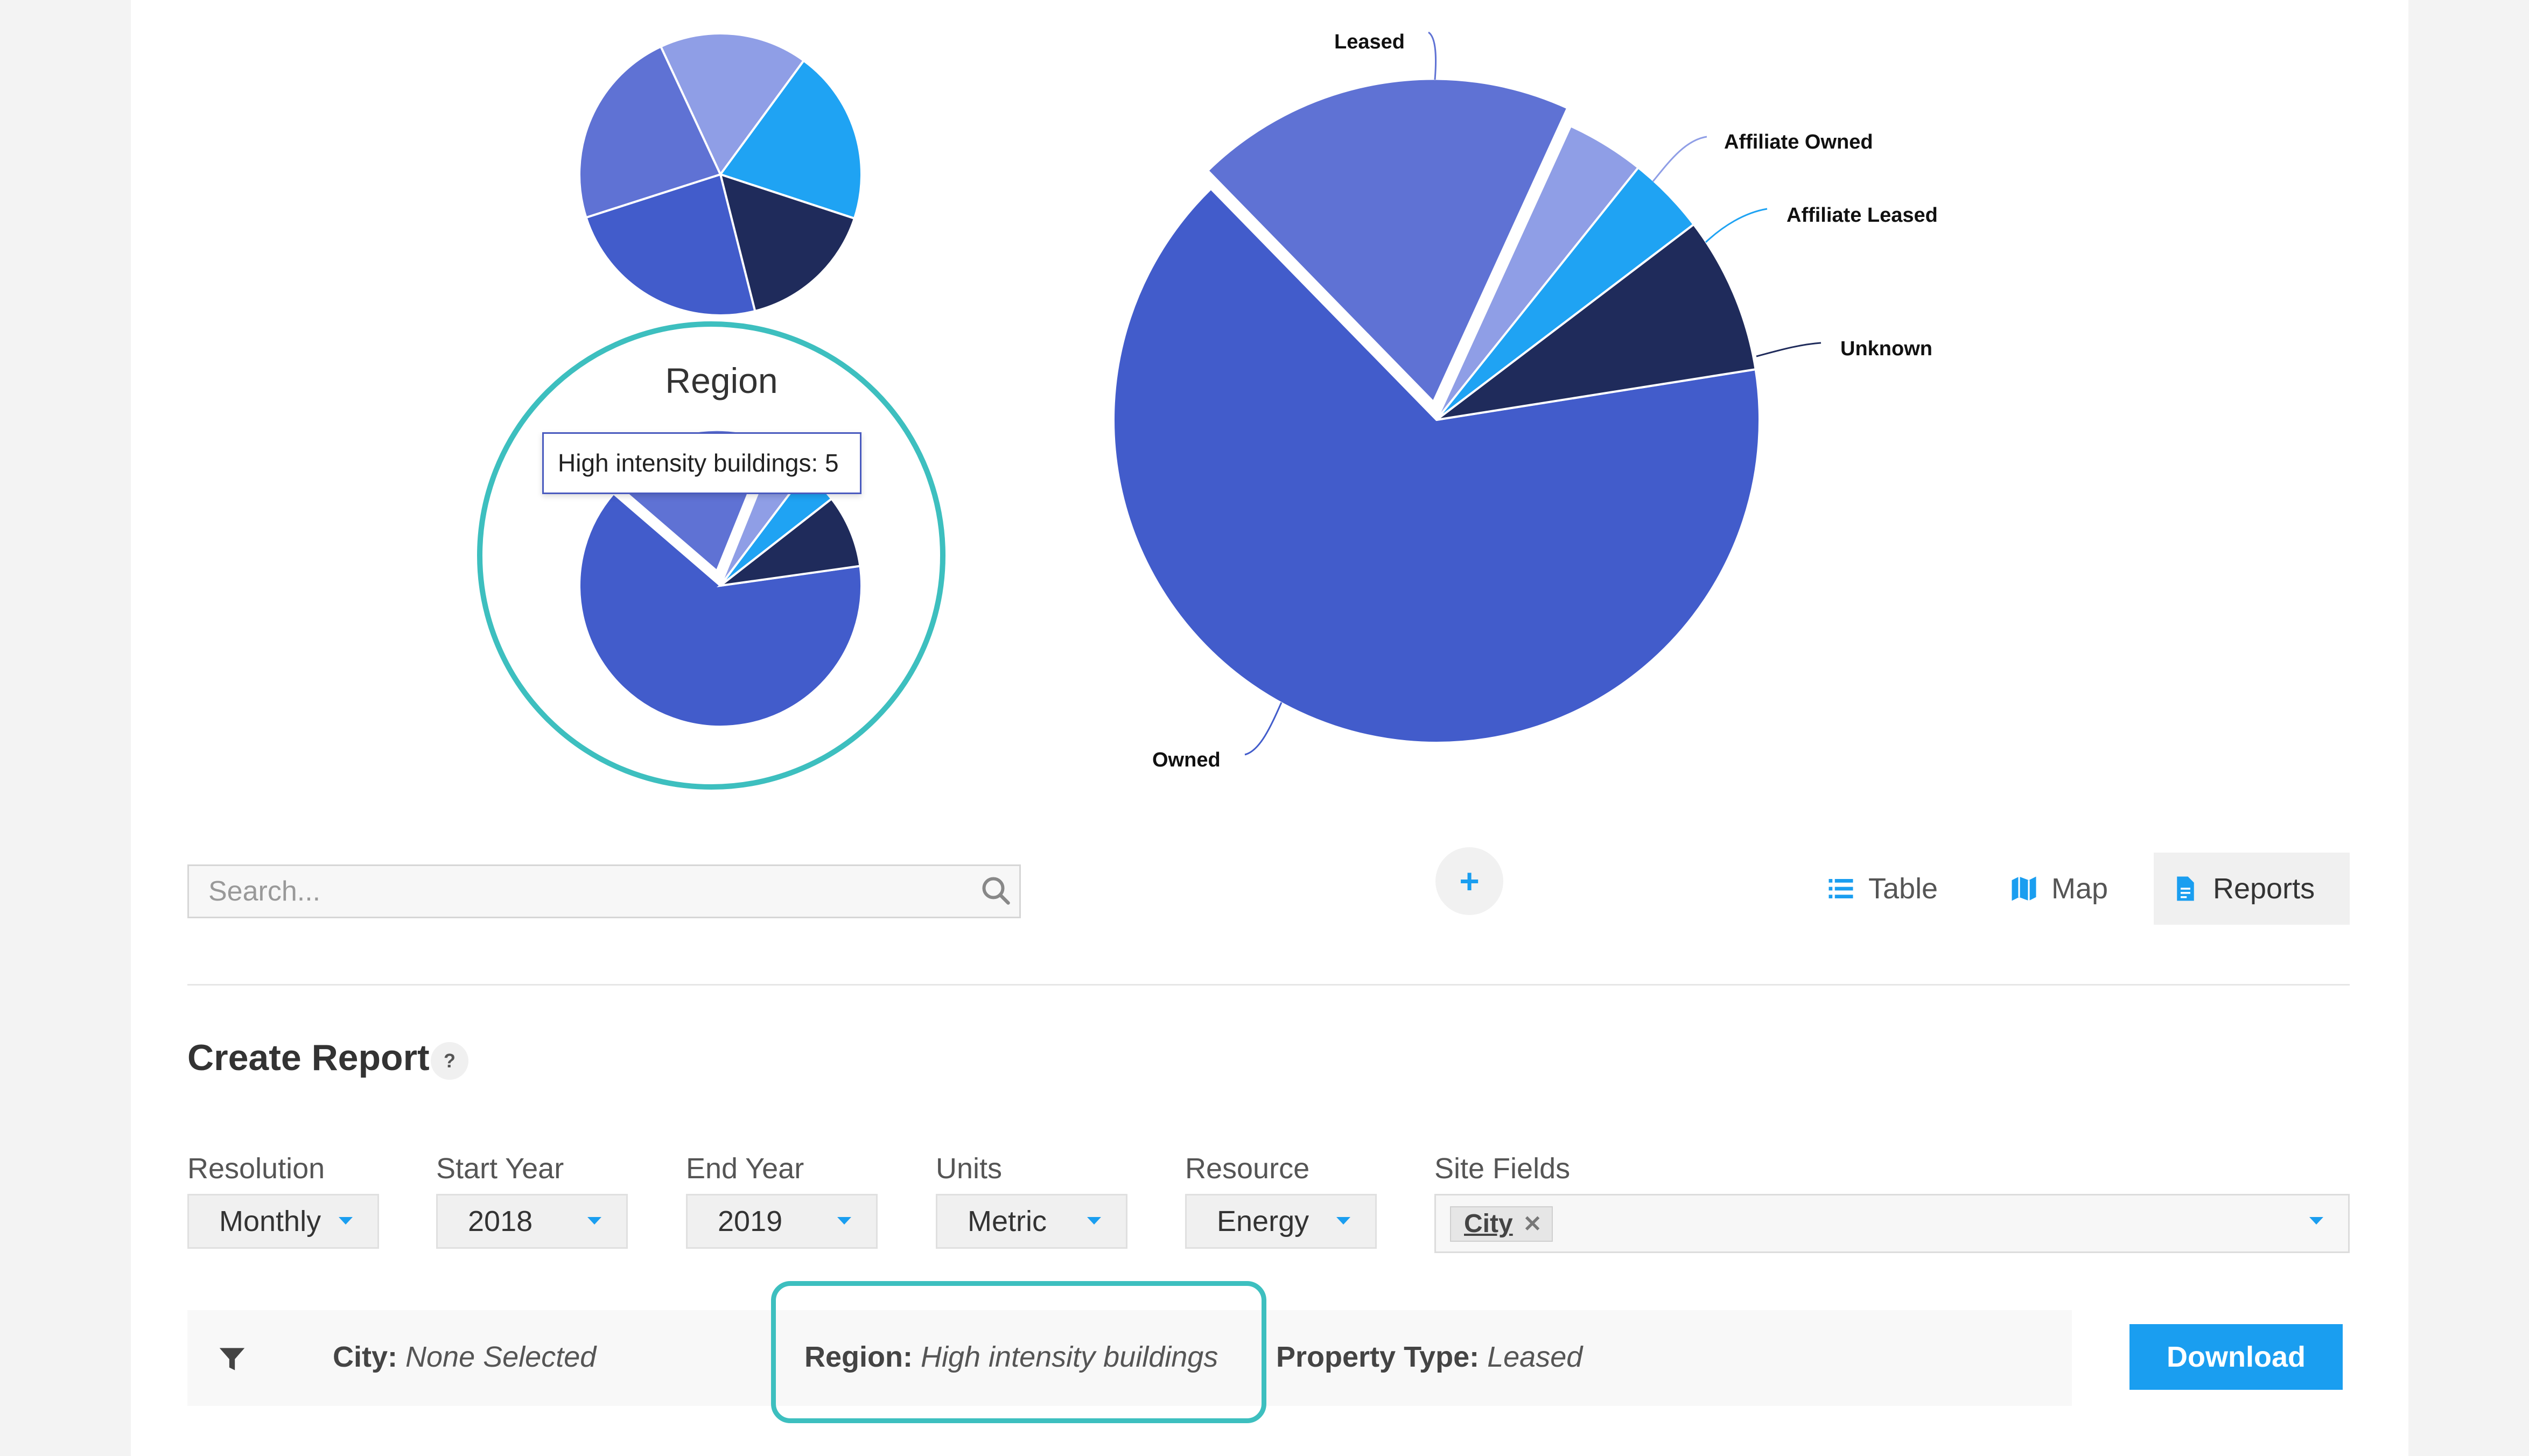 The height and width of the screenshot is (1456, 2529). What do you see at coordinates (1069, 1357) in the screenshot?
I see `filter-region-value: High intensity buildings` at bounding box center [1069, 1357].